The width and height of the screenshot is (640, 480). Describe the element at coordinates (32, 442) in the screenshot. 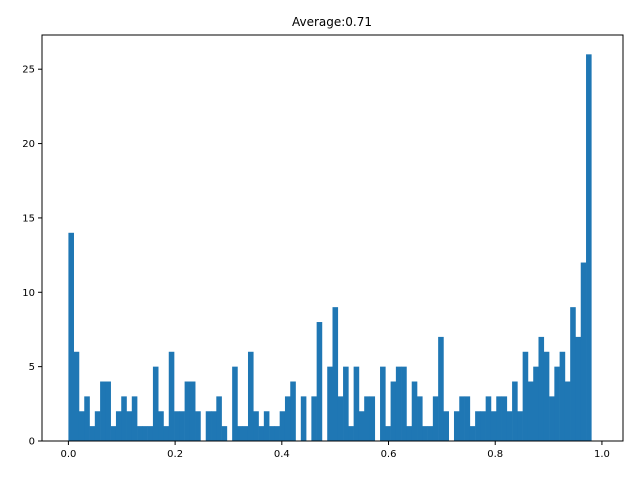

I see `y-tick-label: 0` at that location.